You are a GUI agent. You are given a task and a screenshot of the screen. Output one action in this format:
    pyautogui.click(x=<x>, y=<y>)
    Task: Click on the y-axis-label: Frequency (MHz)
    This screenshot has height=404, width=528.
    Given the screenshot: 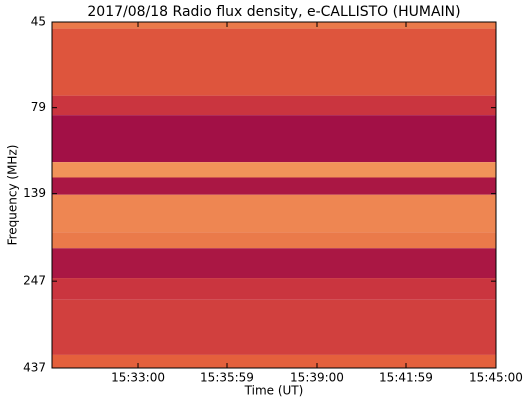 What is the action you would take?
    pyautogui.click(x=13, y=195)
    